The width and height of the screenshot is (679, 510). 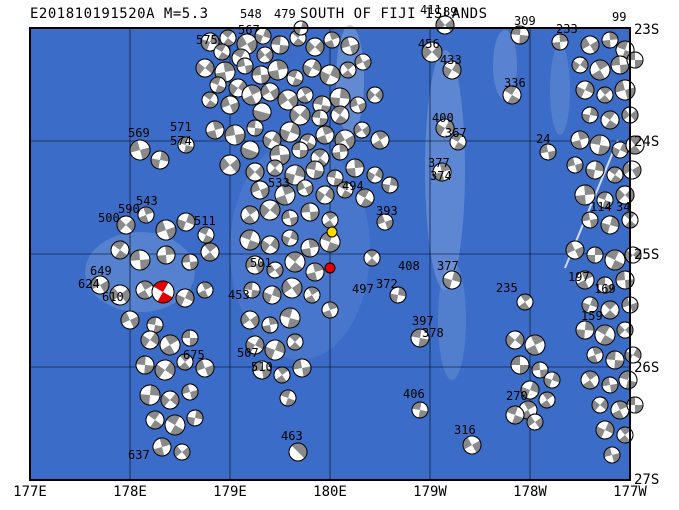 I want to click on depth-label: 569, so click(x=139, y=133).